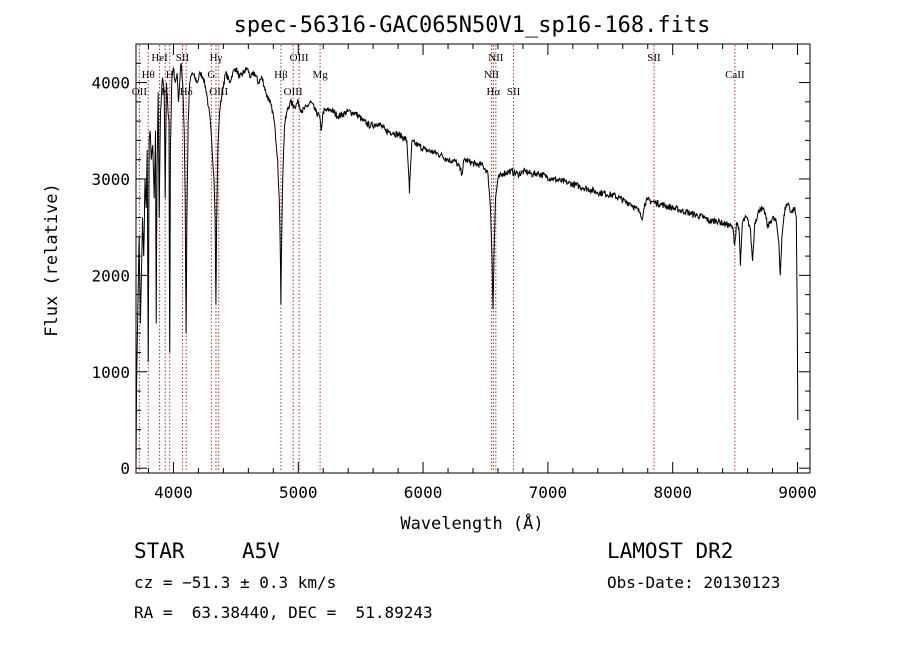  What do you see at coordinates (173, 492) in the screenshot?
I see `x-tick-label: 4000` at bounding box center [173, 492].